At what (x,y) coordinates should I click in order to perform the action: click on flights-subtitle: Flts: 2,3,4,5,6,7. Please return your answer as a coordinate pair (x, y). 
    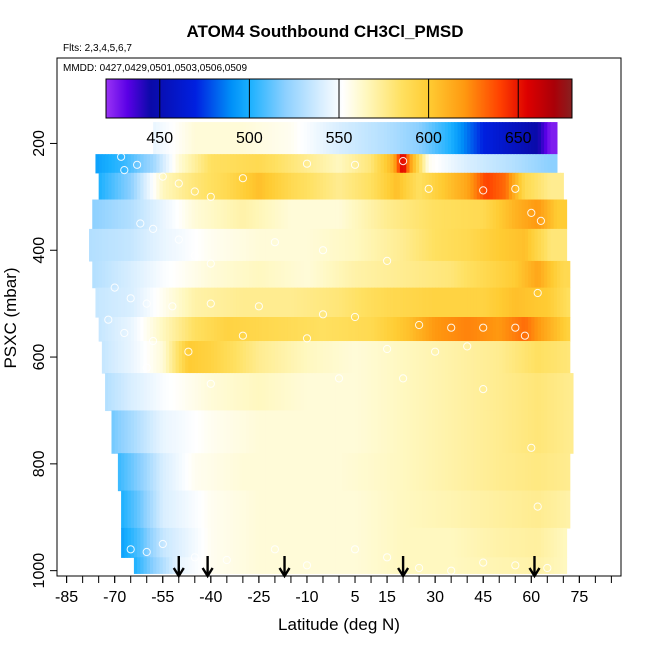
    Looking at the image, I should click on (97, 48).